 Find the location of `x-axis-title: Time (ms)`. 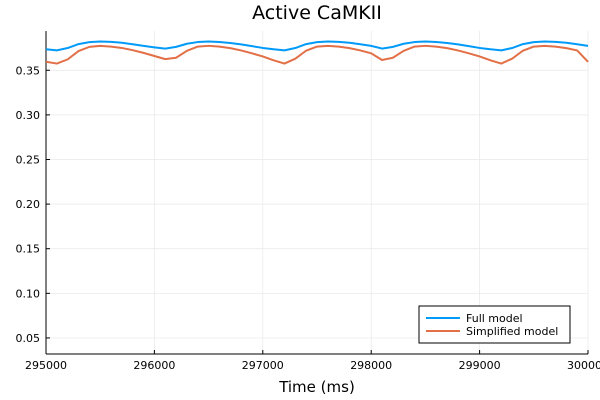

x-axis-title: Time (ms) is located at coordinates (316, 387).